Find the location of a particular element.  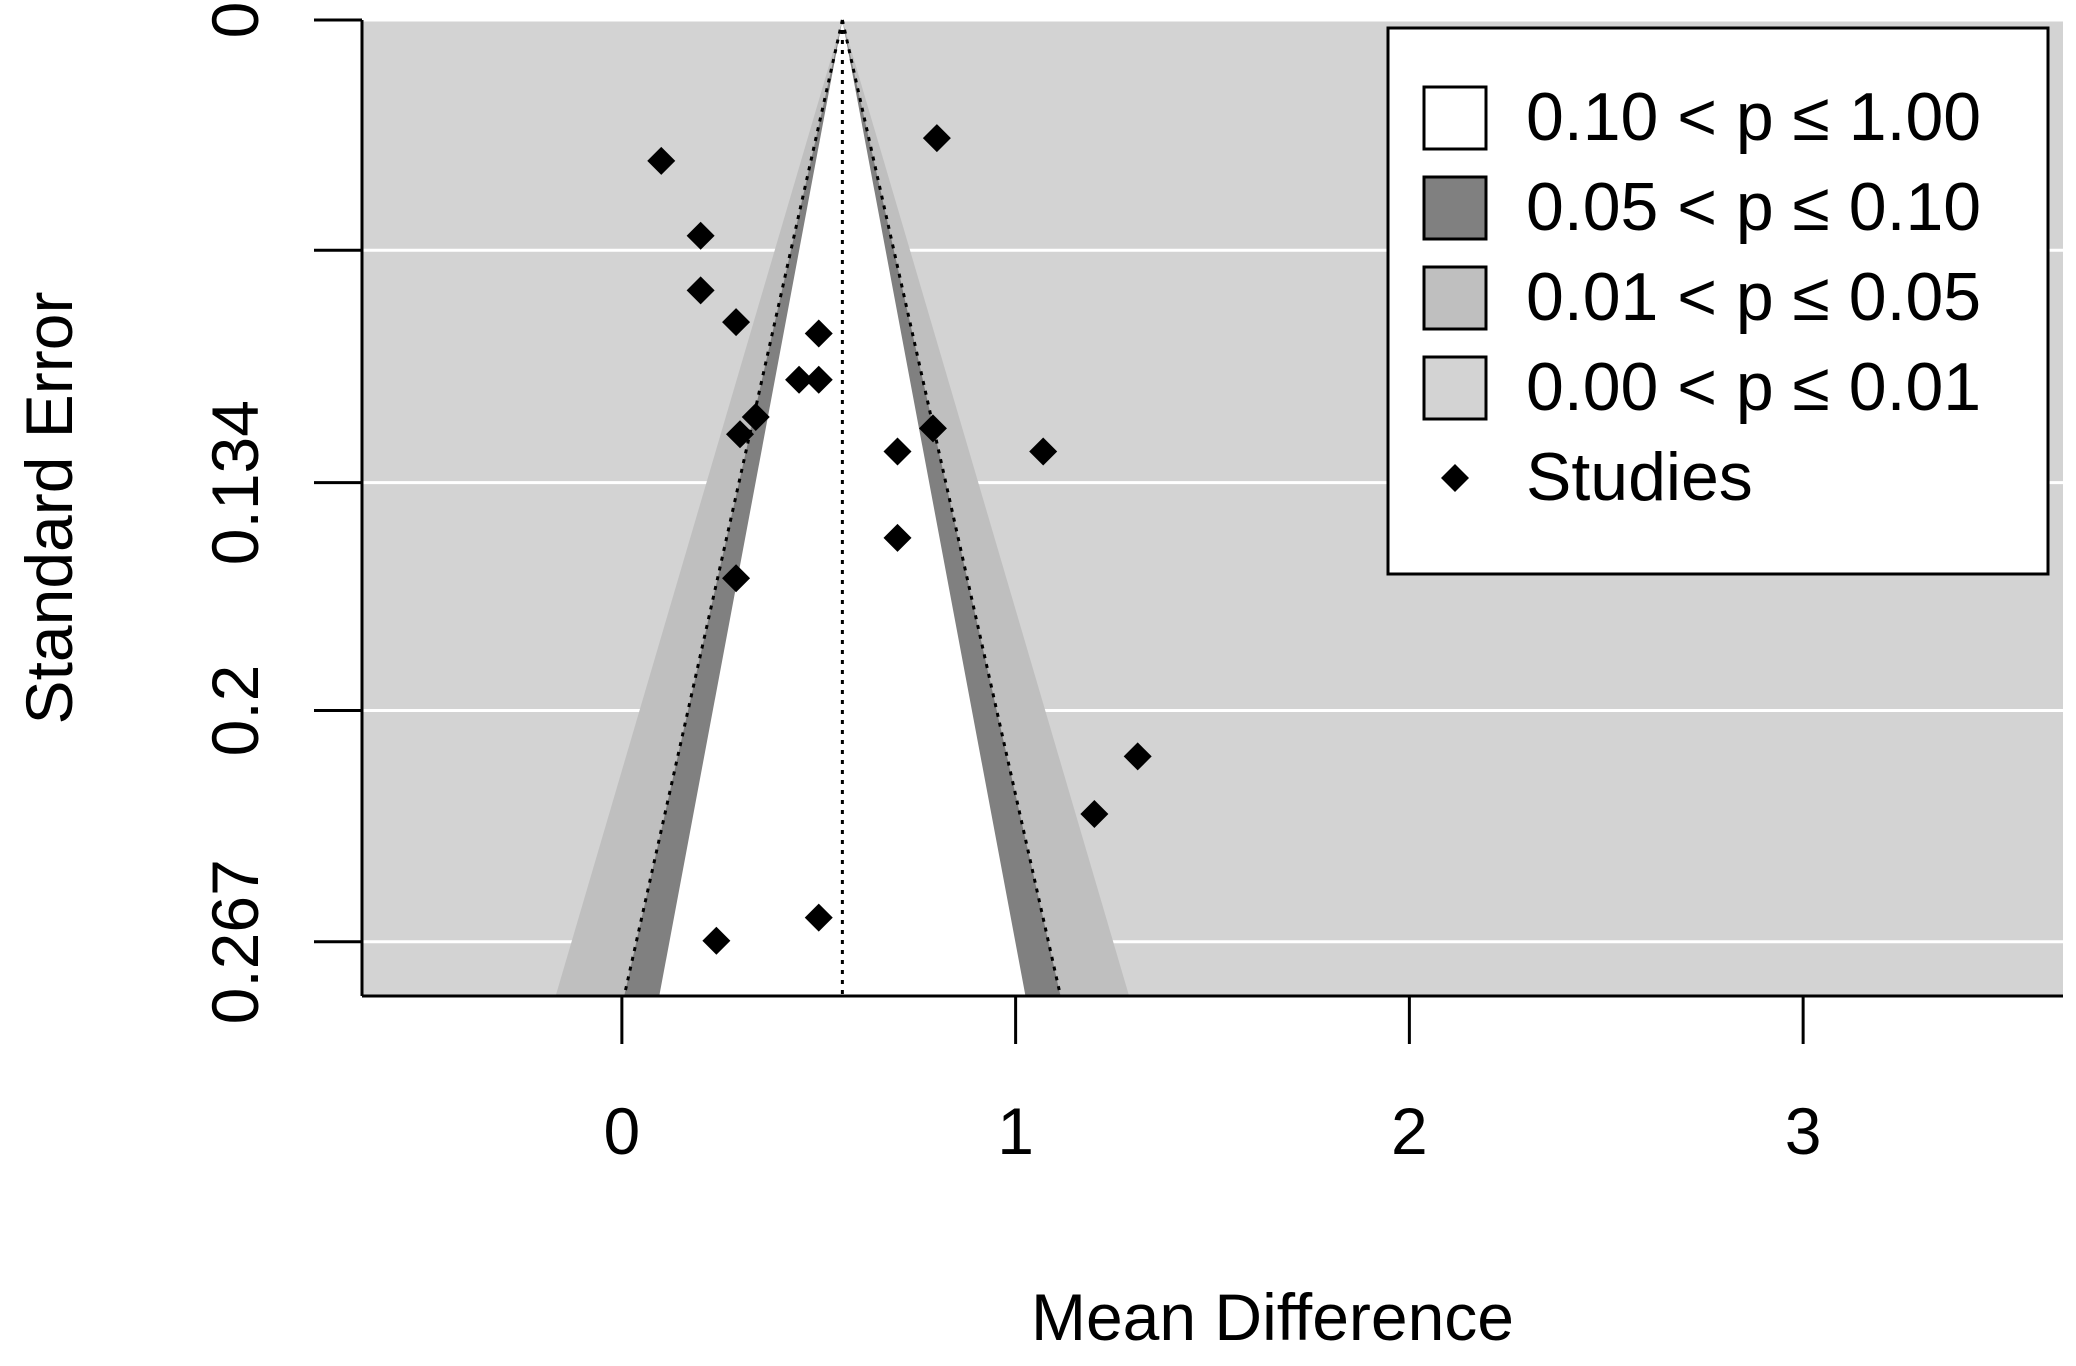

y-axis-ticks: 0 0.134 0.2 0.267 is located at coordinates (280, 513).